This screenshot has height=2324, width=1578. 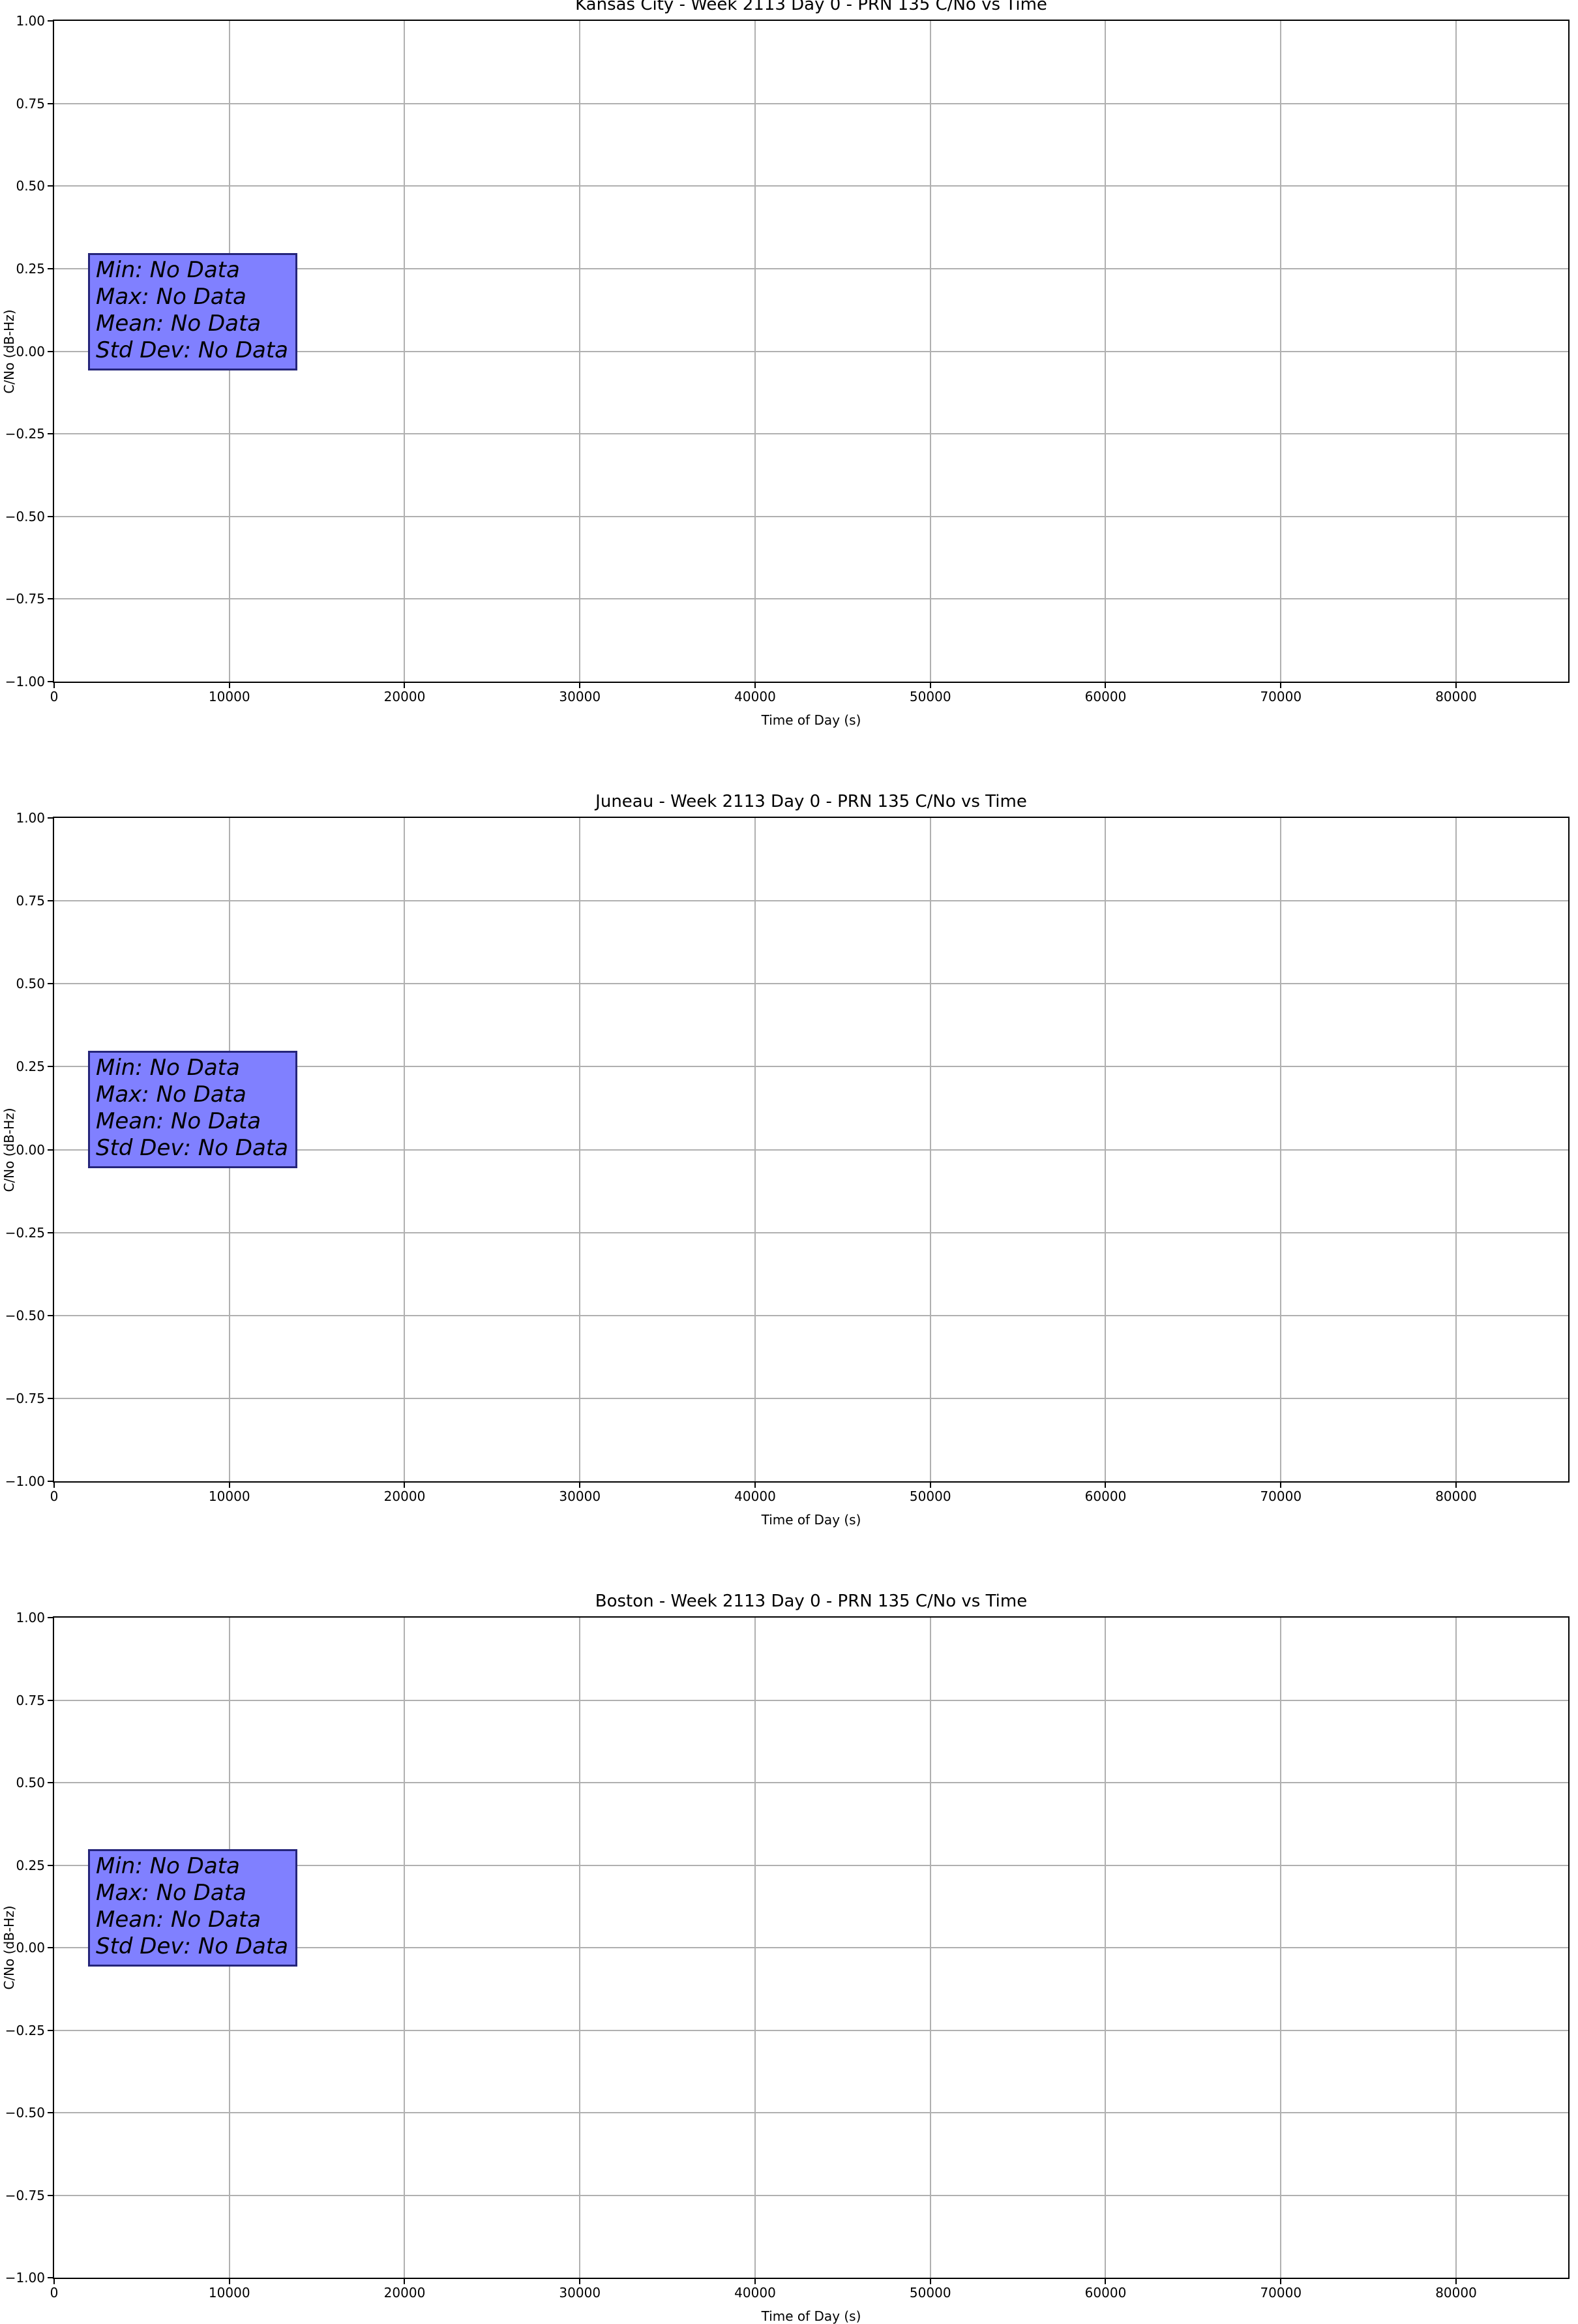 I want to click on x-tick-label: 10000, so click(x=229, y=2293).